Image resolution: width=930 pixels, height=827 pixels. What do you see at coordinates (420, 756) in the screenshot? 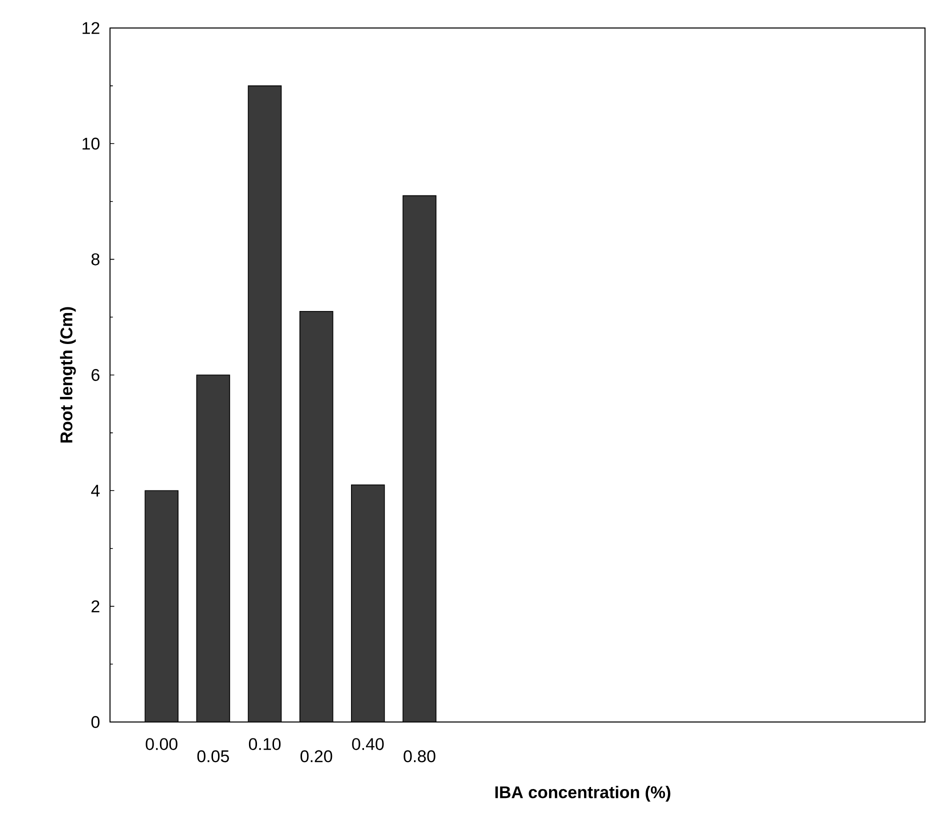
I see `x-tick-label: 0.80` at bounding box center [420, 756].